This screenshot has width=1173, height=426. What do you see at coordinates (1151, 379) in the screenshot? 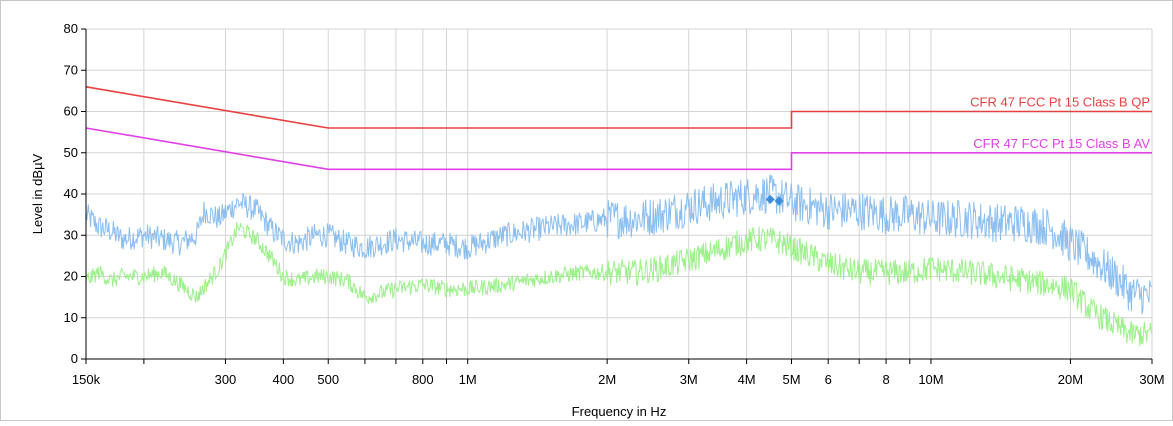
I see `x-tick-label: 30M` at bounding box center [1151, 379].